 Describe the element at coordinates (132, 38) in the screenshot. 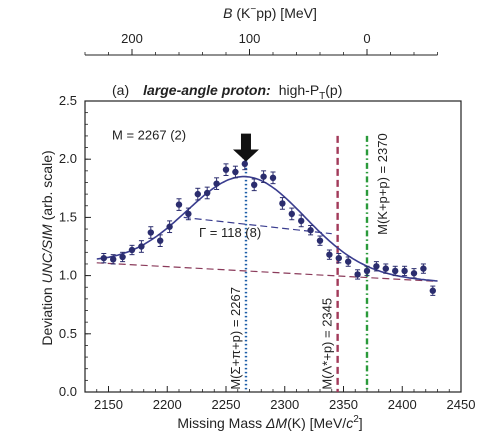

I see `top-tick-label: 200` at that location.